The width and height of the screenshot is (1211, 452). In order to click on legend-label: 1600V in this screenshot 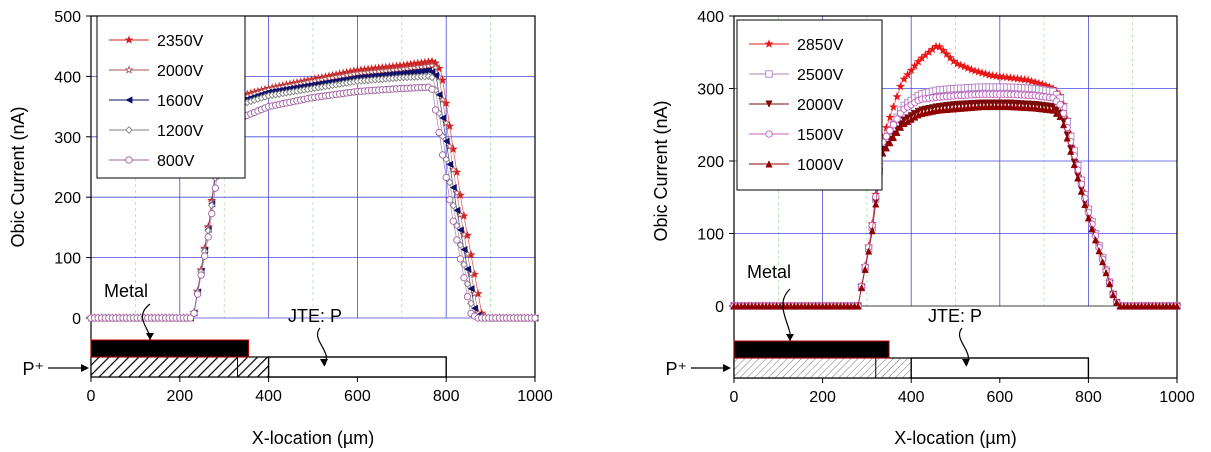, I will do `click(180, 101)`.